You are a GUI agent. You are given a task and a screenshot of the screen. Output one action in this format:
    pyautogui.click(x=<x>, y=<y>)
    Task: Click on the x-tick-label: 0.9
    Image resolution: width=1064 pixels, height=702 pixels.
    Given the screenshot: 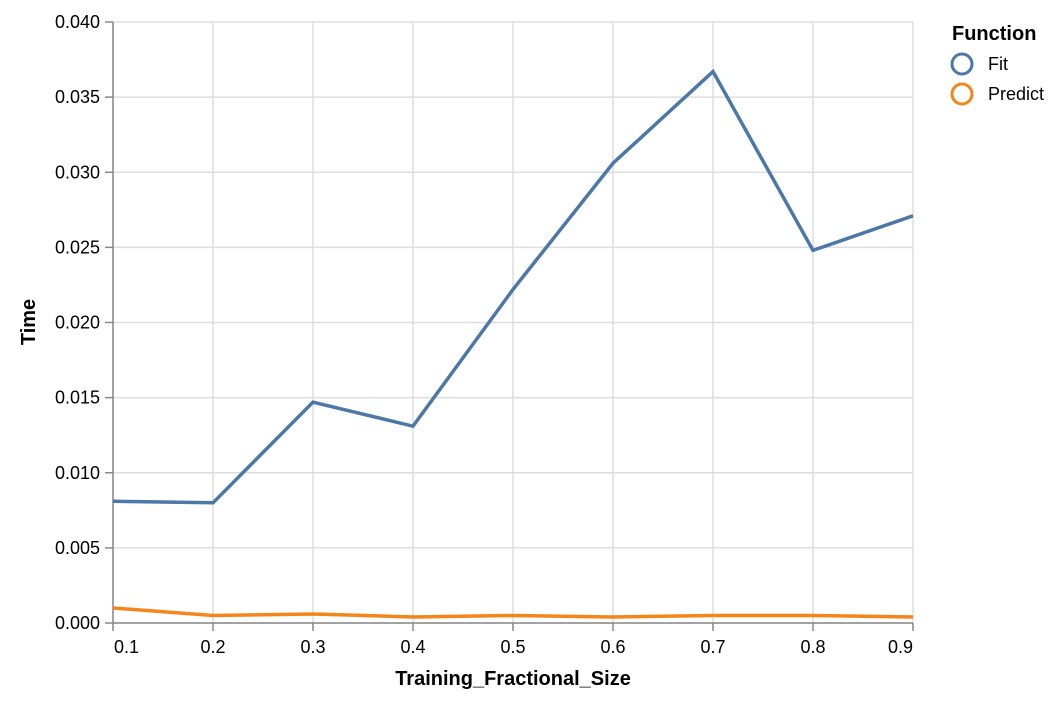 What is the action you would take?
    pyautogui.click(x=900, y=647)
    